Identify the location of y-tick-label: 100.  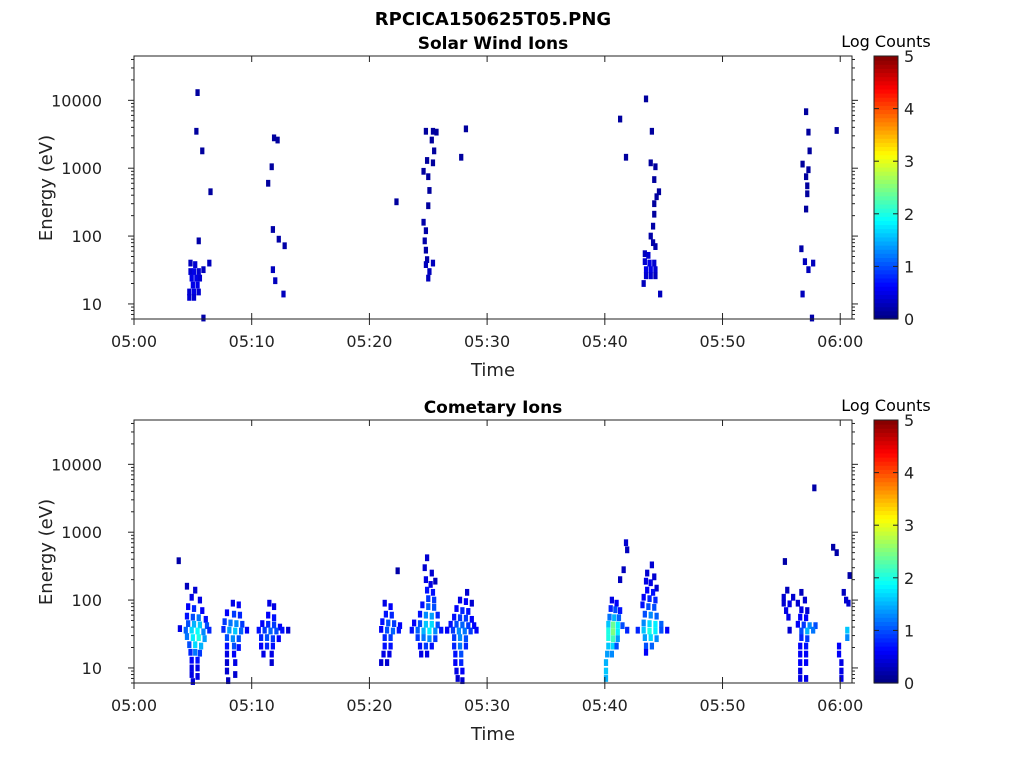
(86, 236).